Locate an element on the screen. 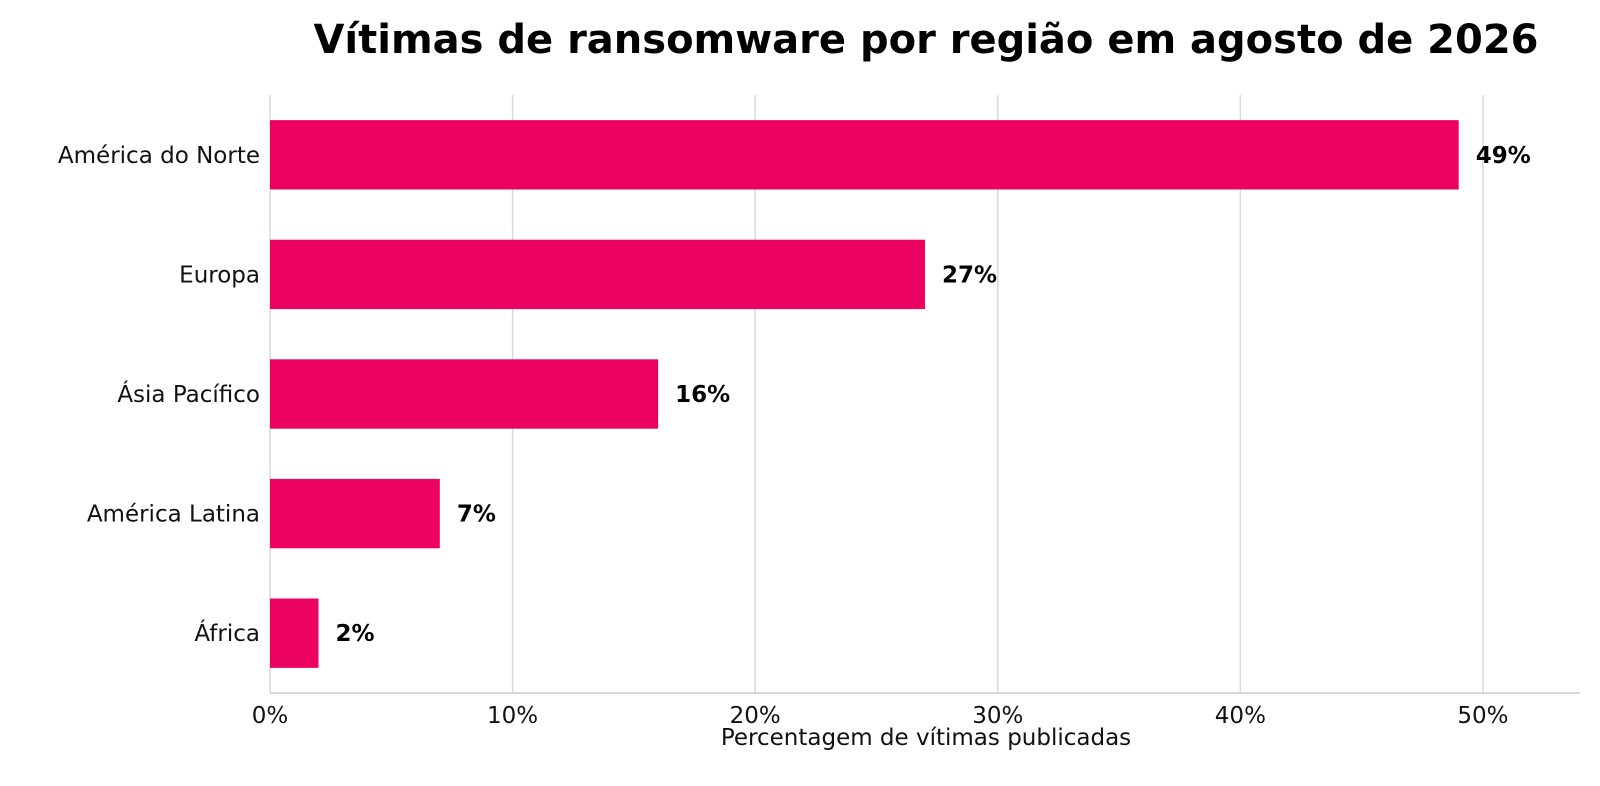  bar-value-label: 16% is located at coordinates (702, 395).